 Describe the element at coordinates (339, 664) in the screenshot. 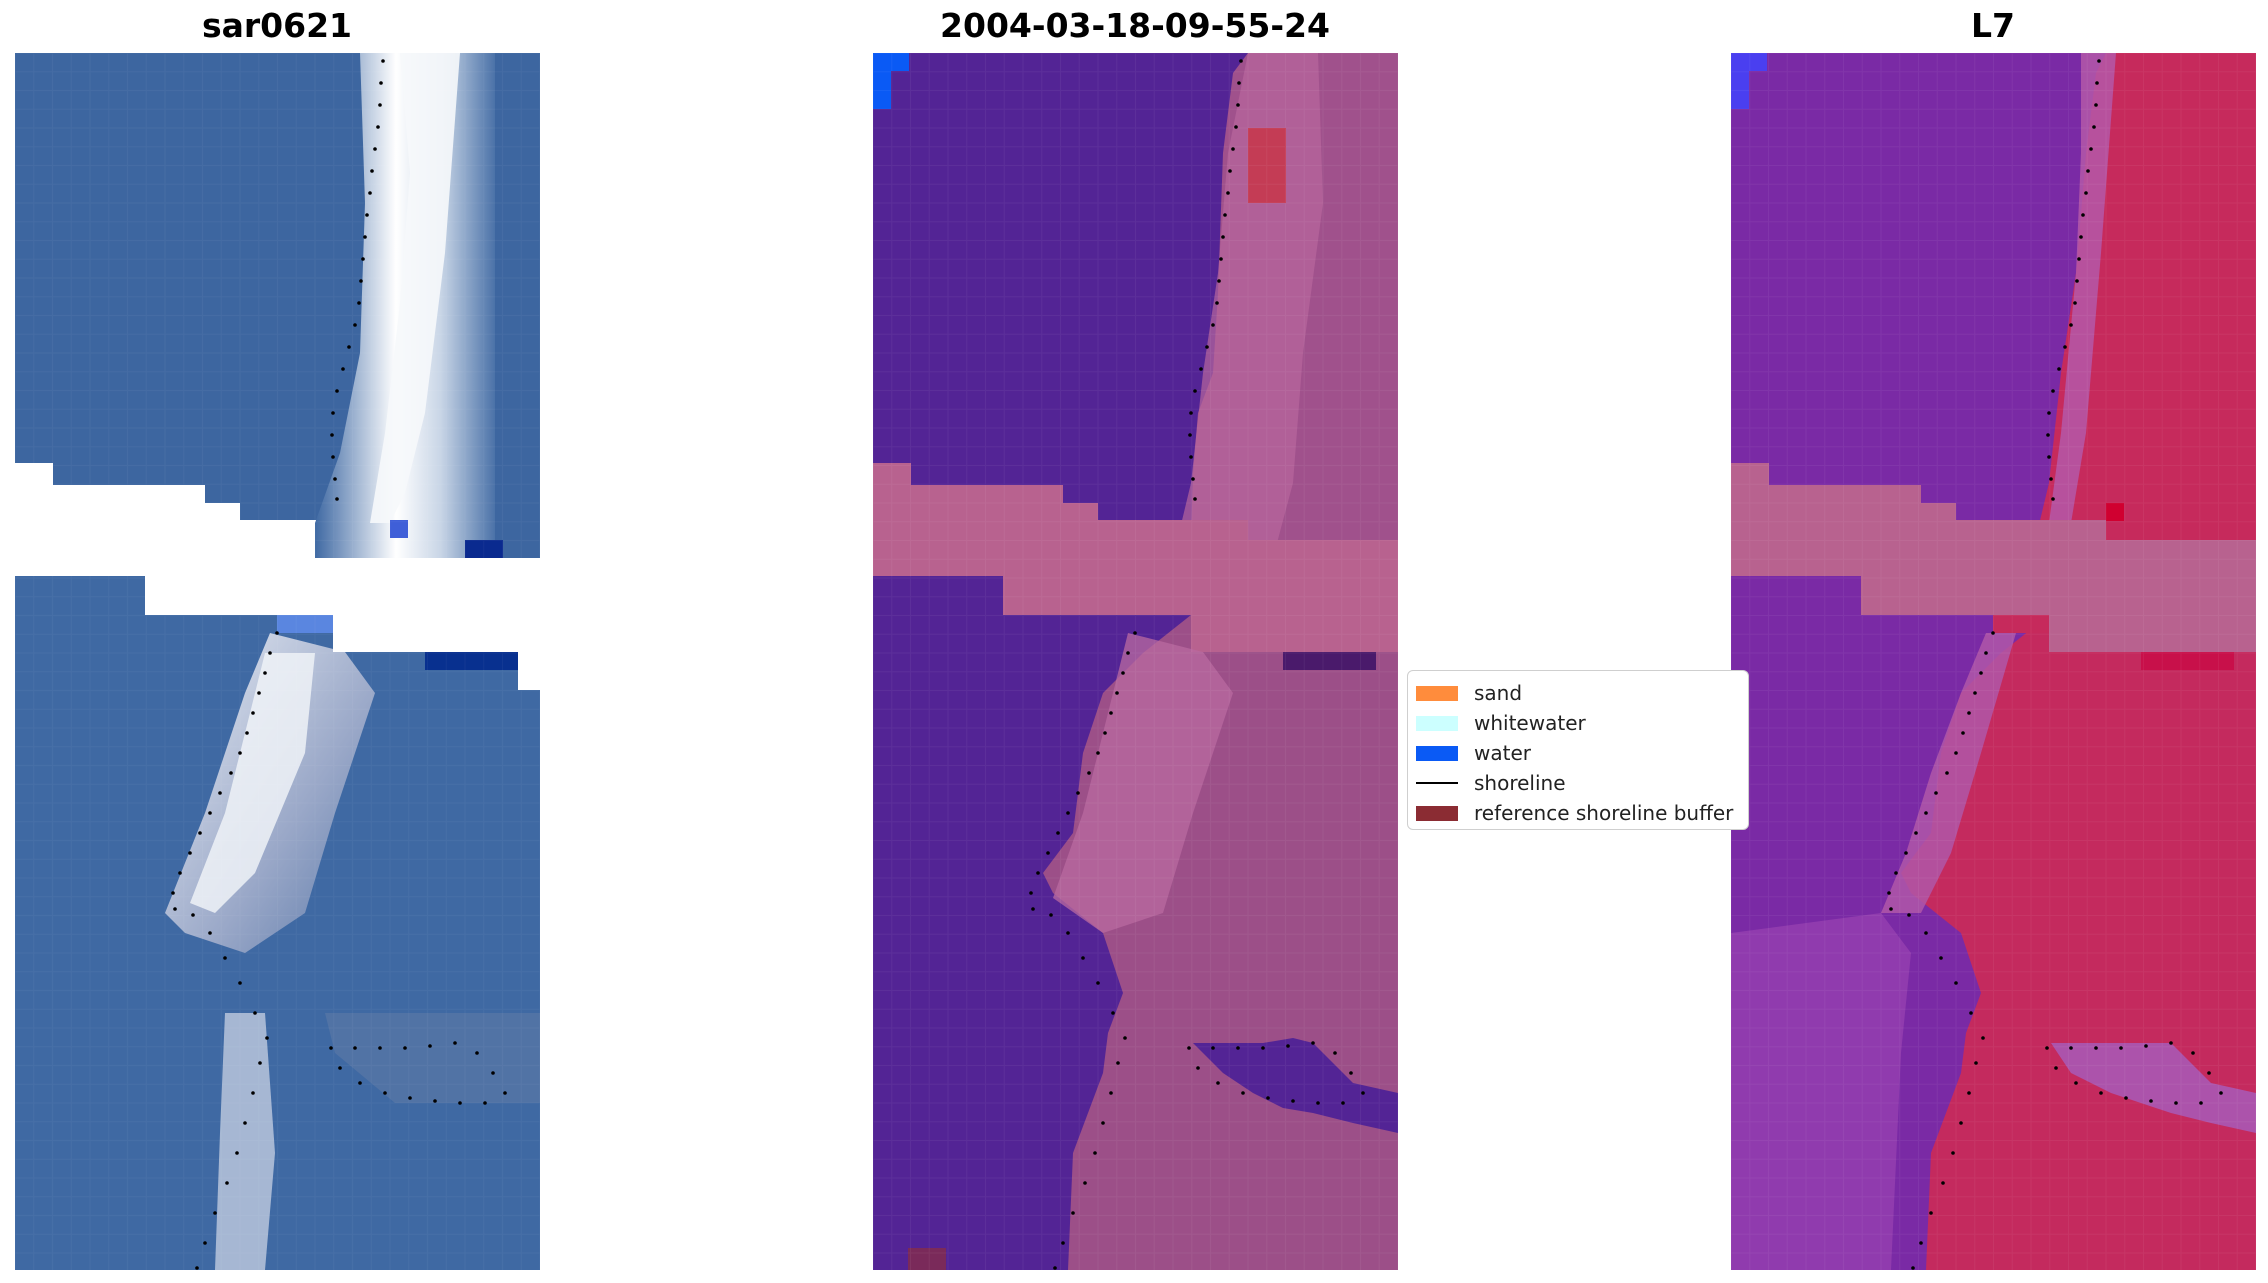

I see `rgb-shoreline` at that location.